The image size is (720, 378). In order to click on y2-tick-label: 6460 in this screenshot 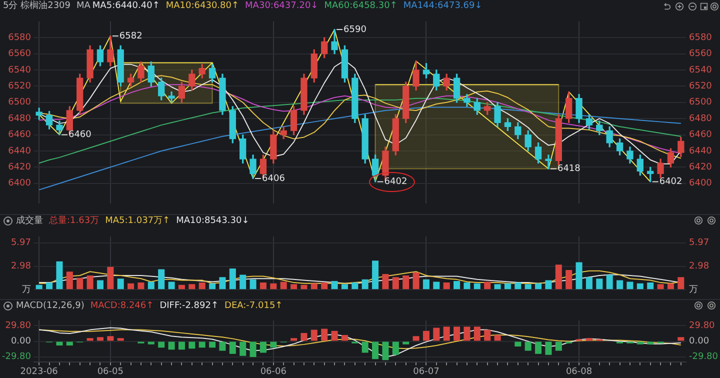, I will do `click(700, 135)`.